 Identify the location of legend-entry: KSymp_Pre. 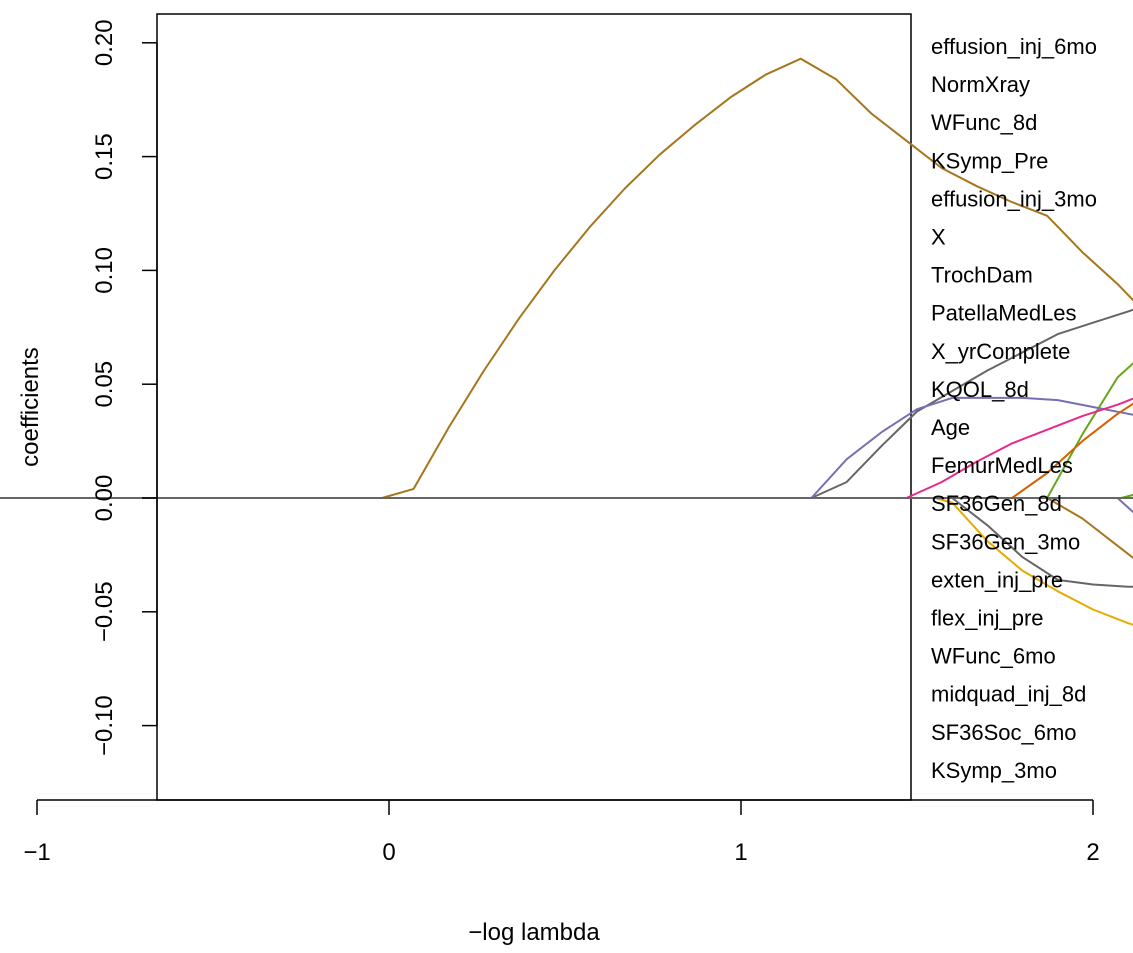
(989, 160).